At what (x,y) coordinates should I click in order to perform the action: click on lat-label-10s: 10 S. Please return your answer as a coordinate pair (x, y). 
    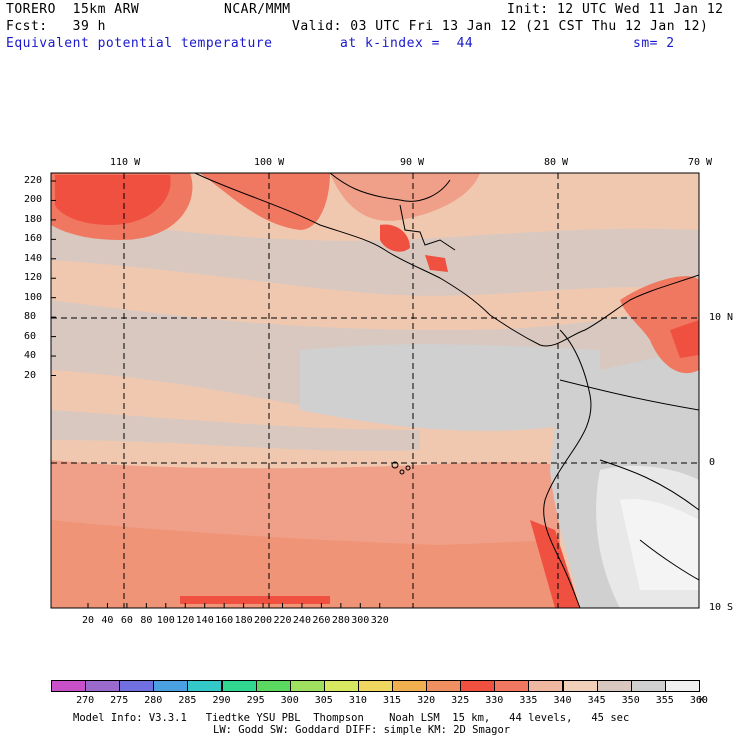
    Looking at the image, I should click on (721, 607).